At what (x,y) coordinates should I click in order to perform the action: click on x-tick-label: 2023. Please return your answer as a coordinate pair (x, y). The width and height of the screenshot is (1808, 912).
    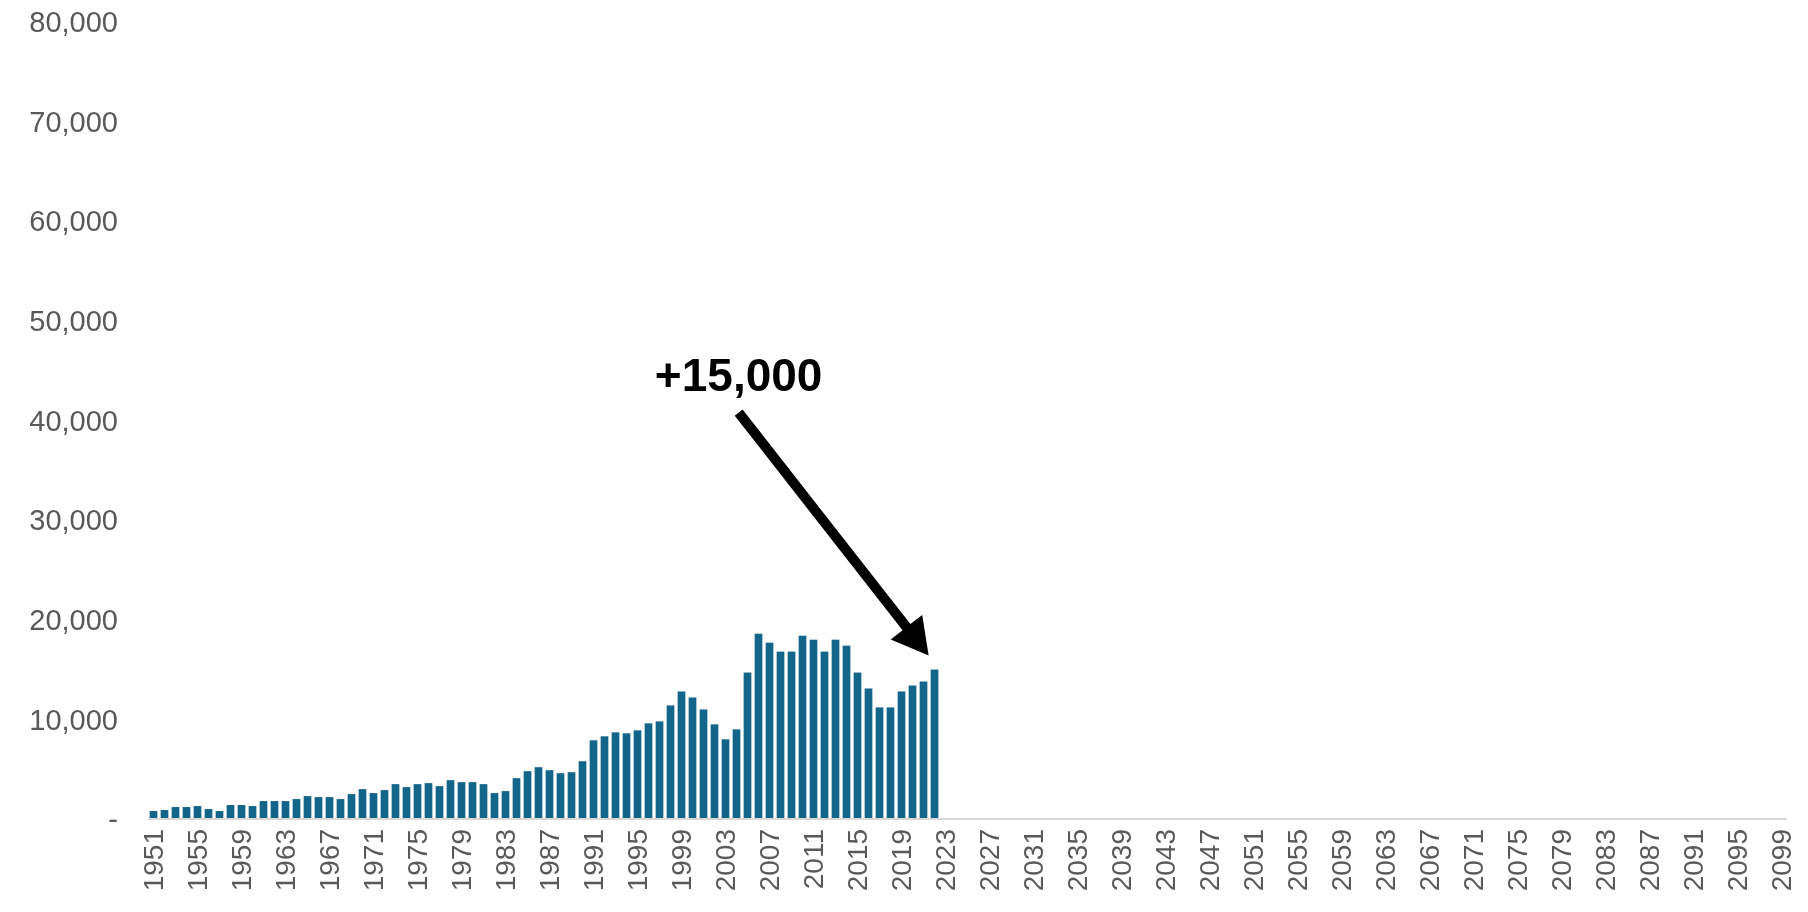
    Looking at the image, I should click on (946, 860).